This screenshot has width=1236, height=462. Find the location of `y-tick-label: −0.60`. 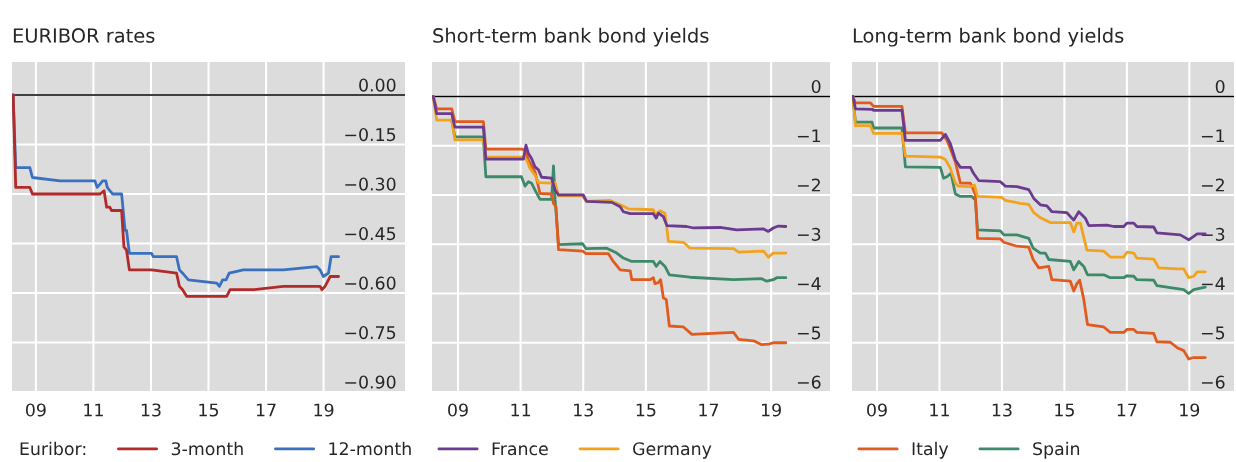

y-tick-label: −0.60 is located at coordinates (370, 283).